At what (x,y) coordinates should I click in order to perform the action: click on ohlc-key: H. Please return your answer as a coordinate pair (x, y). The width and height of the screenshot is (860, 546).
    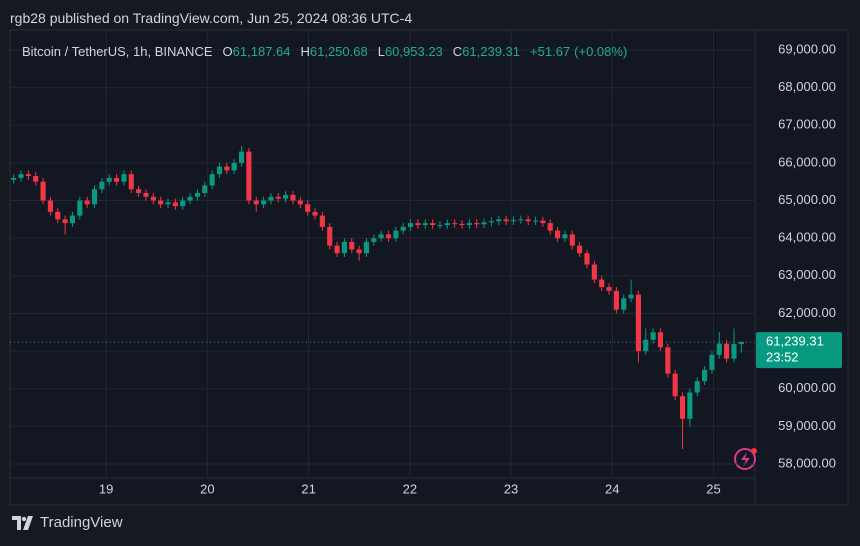
    Looking at the image, I should click on (305, 51).